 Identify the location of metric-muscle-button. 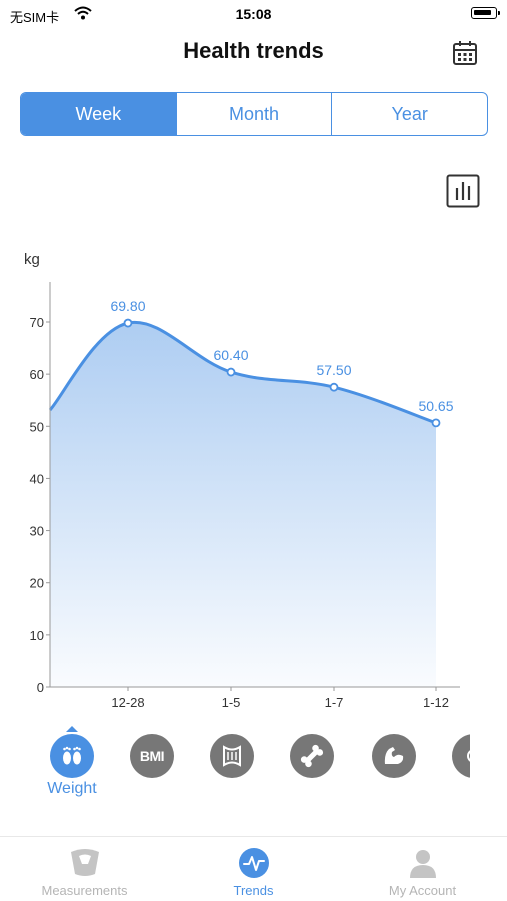
(394, 756).